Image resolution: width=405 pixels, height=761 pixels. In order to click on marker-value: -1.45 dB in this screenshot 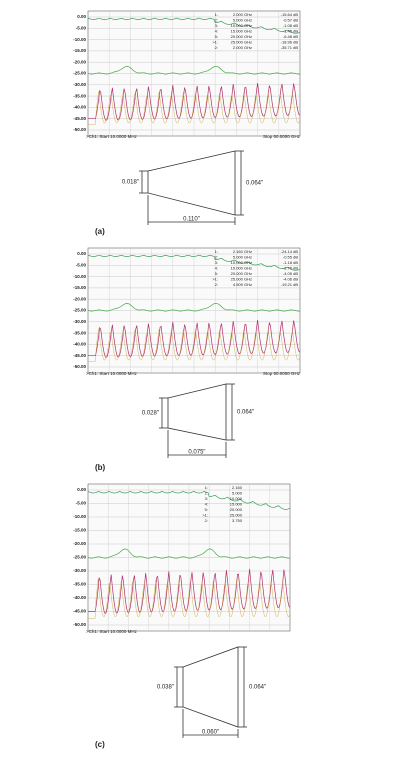, I will do `click(290, 31)`.